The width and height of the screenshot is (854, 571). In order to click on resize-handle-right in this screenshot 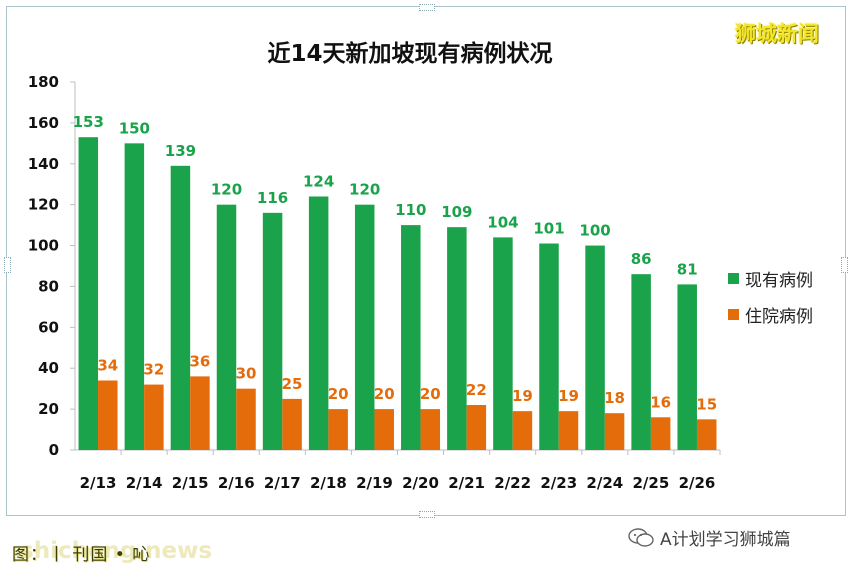, I will do `click(844, 265)`.